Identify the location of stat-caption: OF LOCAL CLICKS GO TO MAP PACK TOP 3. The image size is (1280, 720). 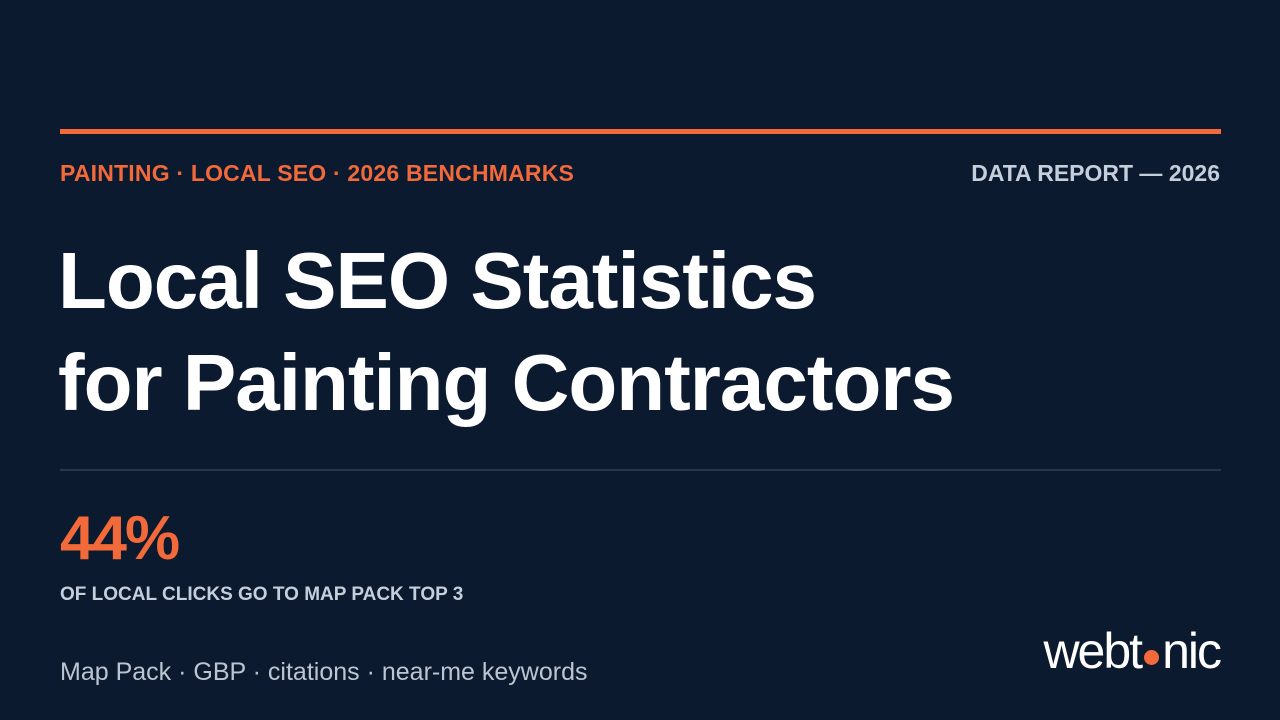
(262, 594).